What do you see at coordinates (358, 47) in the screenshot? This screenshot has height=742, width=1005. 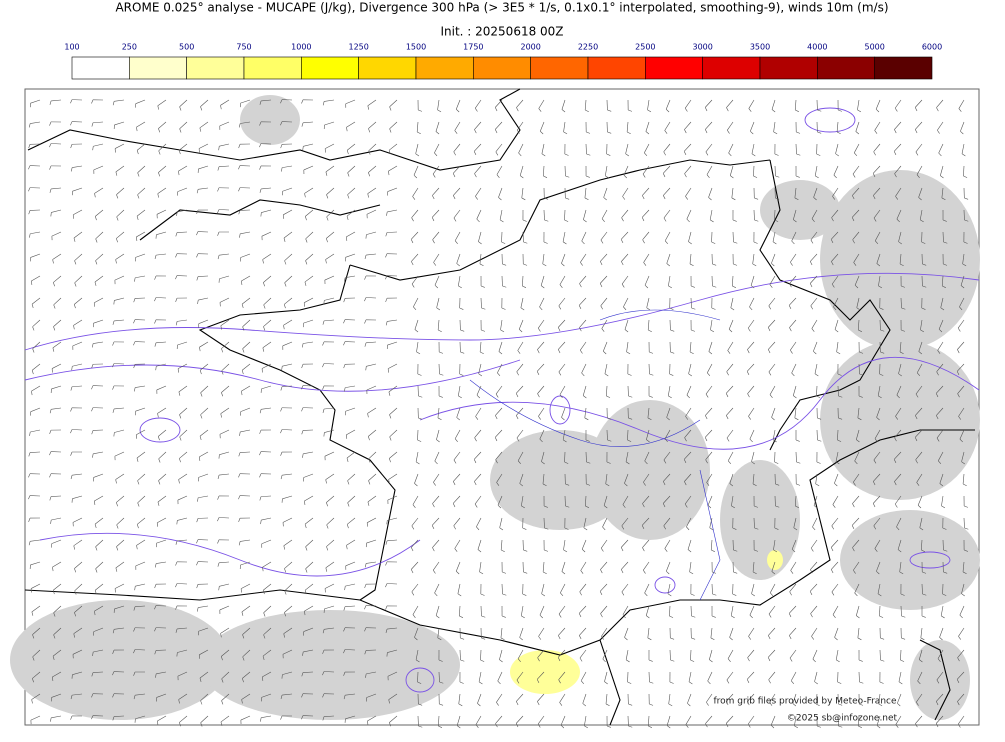 I see `colorbar-tick-label: 1250` at bounding box center [358, 47].